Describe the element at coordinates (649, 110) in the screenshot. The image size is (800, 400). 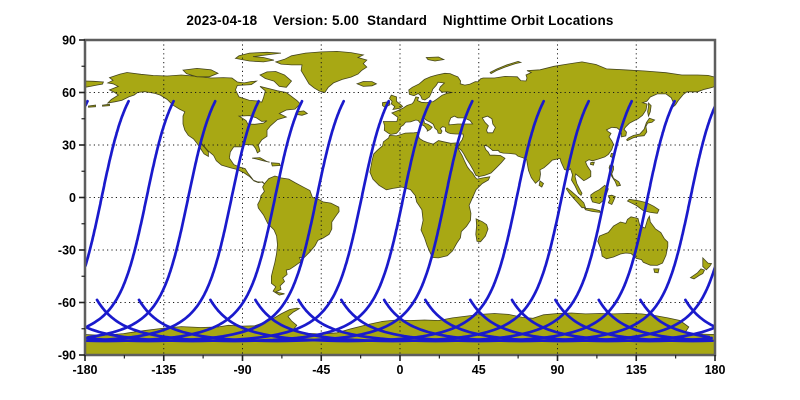
I see `landmass-sakhalin` at that location.